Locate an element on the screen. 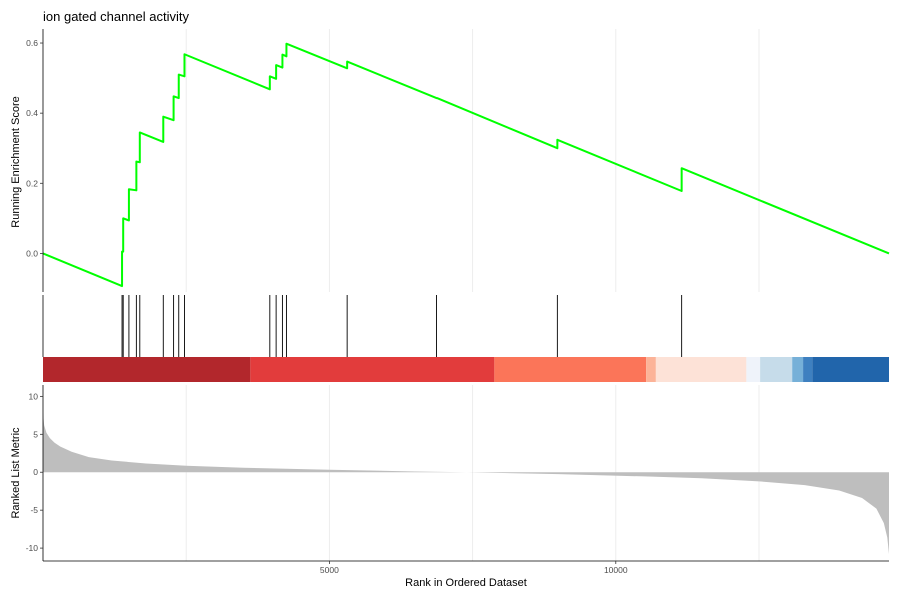  y-tick-label-es: 0.4 is located at coordinates (32, 113).